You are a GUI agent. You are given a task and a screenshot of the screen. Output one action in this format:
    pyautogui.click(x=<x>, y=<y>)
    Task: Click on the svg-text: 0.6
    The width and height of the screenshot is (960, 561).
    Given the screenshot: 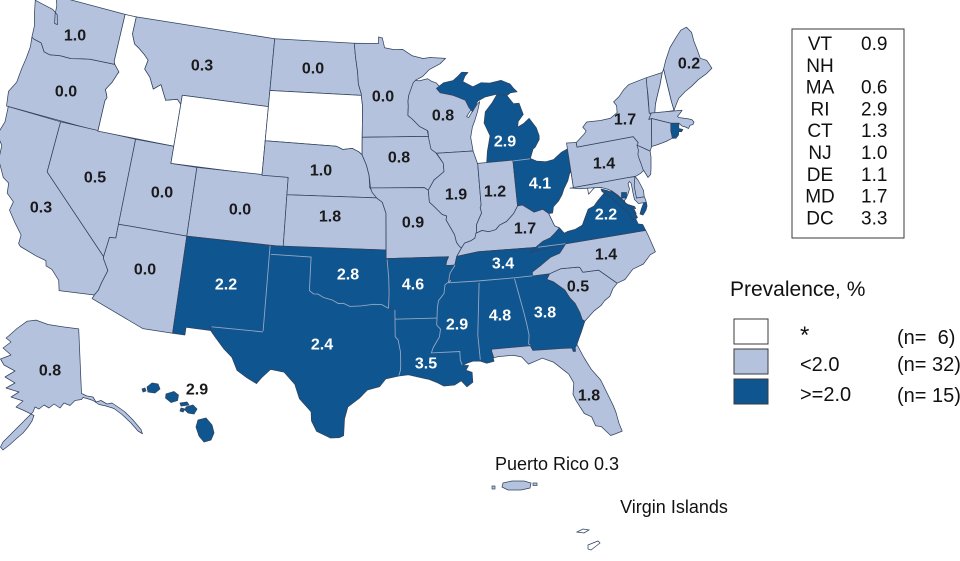 What is the action you would take?
    pyautogui.click(x=874, y=88)
    